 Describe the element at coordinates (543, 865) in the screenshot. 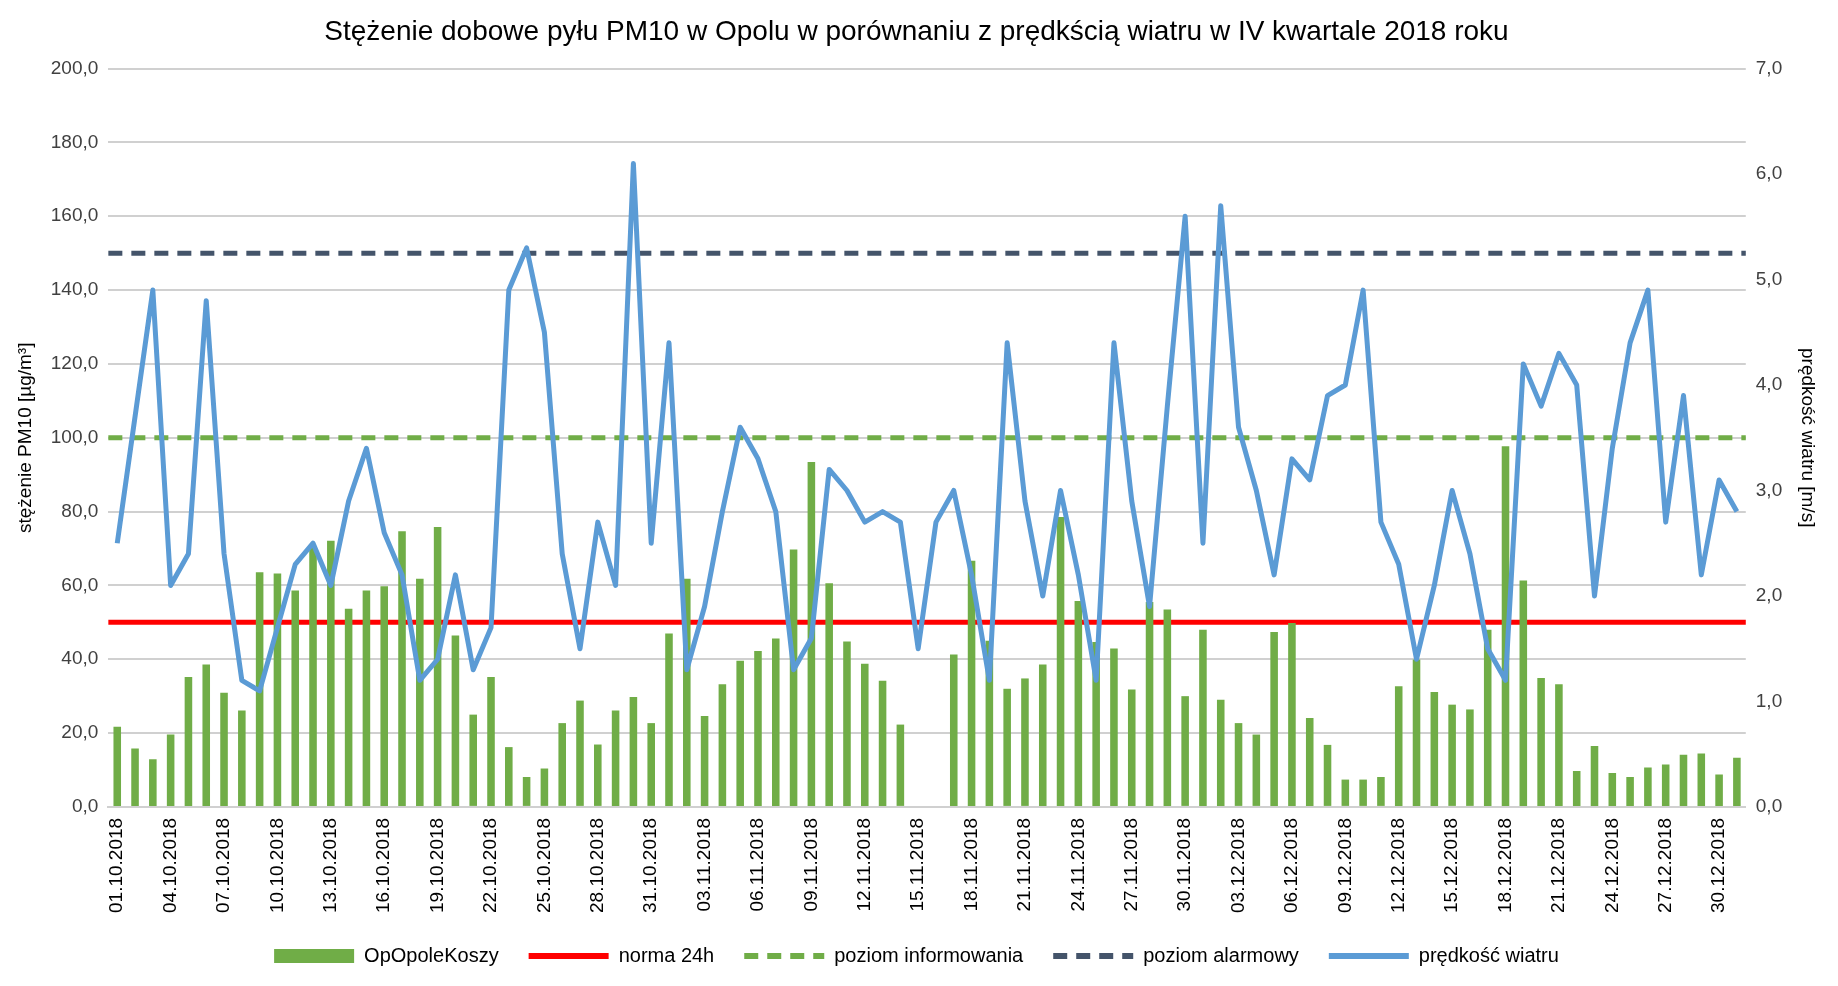

I see `x-tick-label: 25.10.2018` at that location.